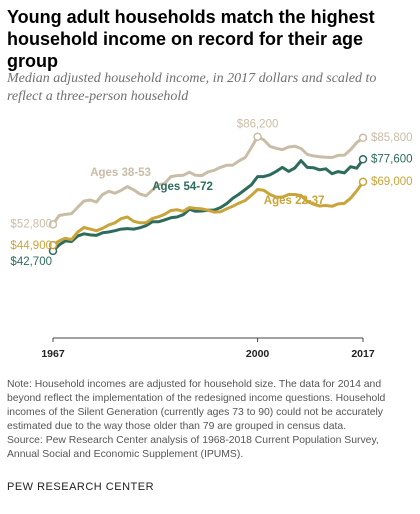  What do you see at coordinates (392, 182) in the screenshot?
I see `series-end-value-label: $69,000` at bounding box center [392, 182].